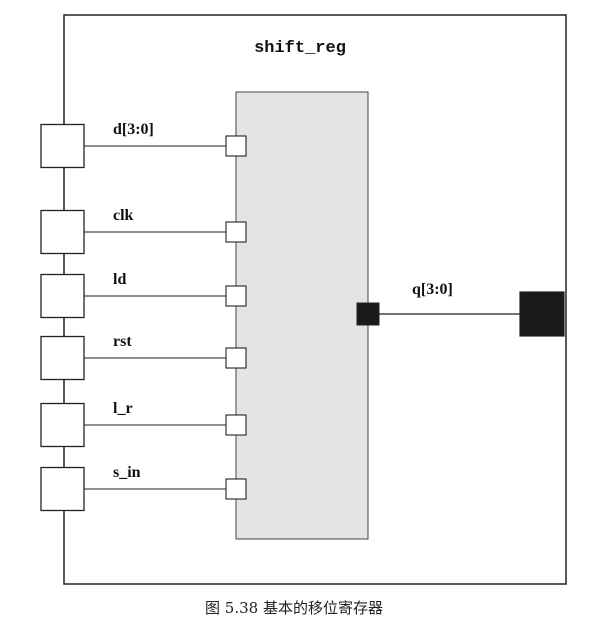 This screenshot has height=626, width=591. Describe the element at coordinates (123, 408) in the screenshot. I see `input-port-label: l_r` at that location.